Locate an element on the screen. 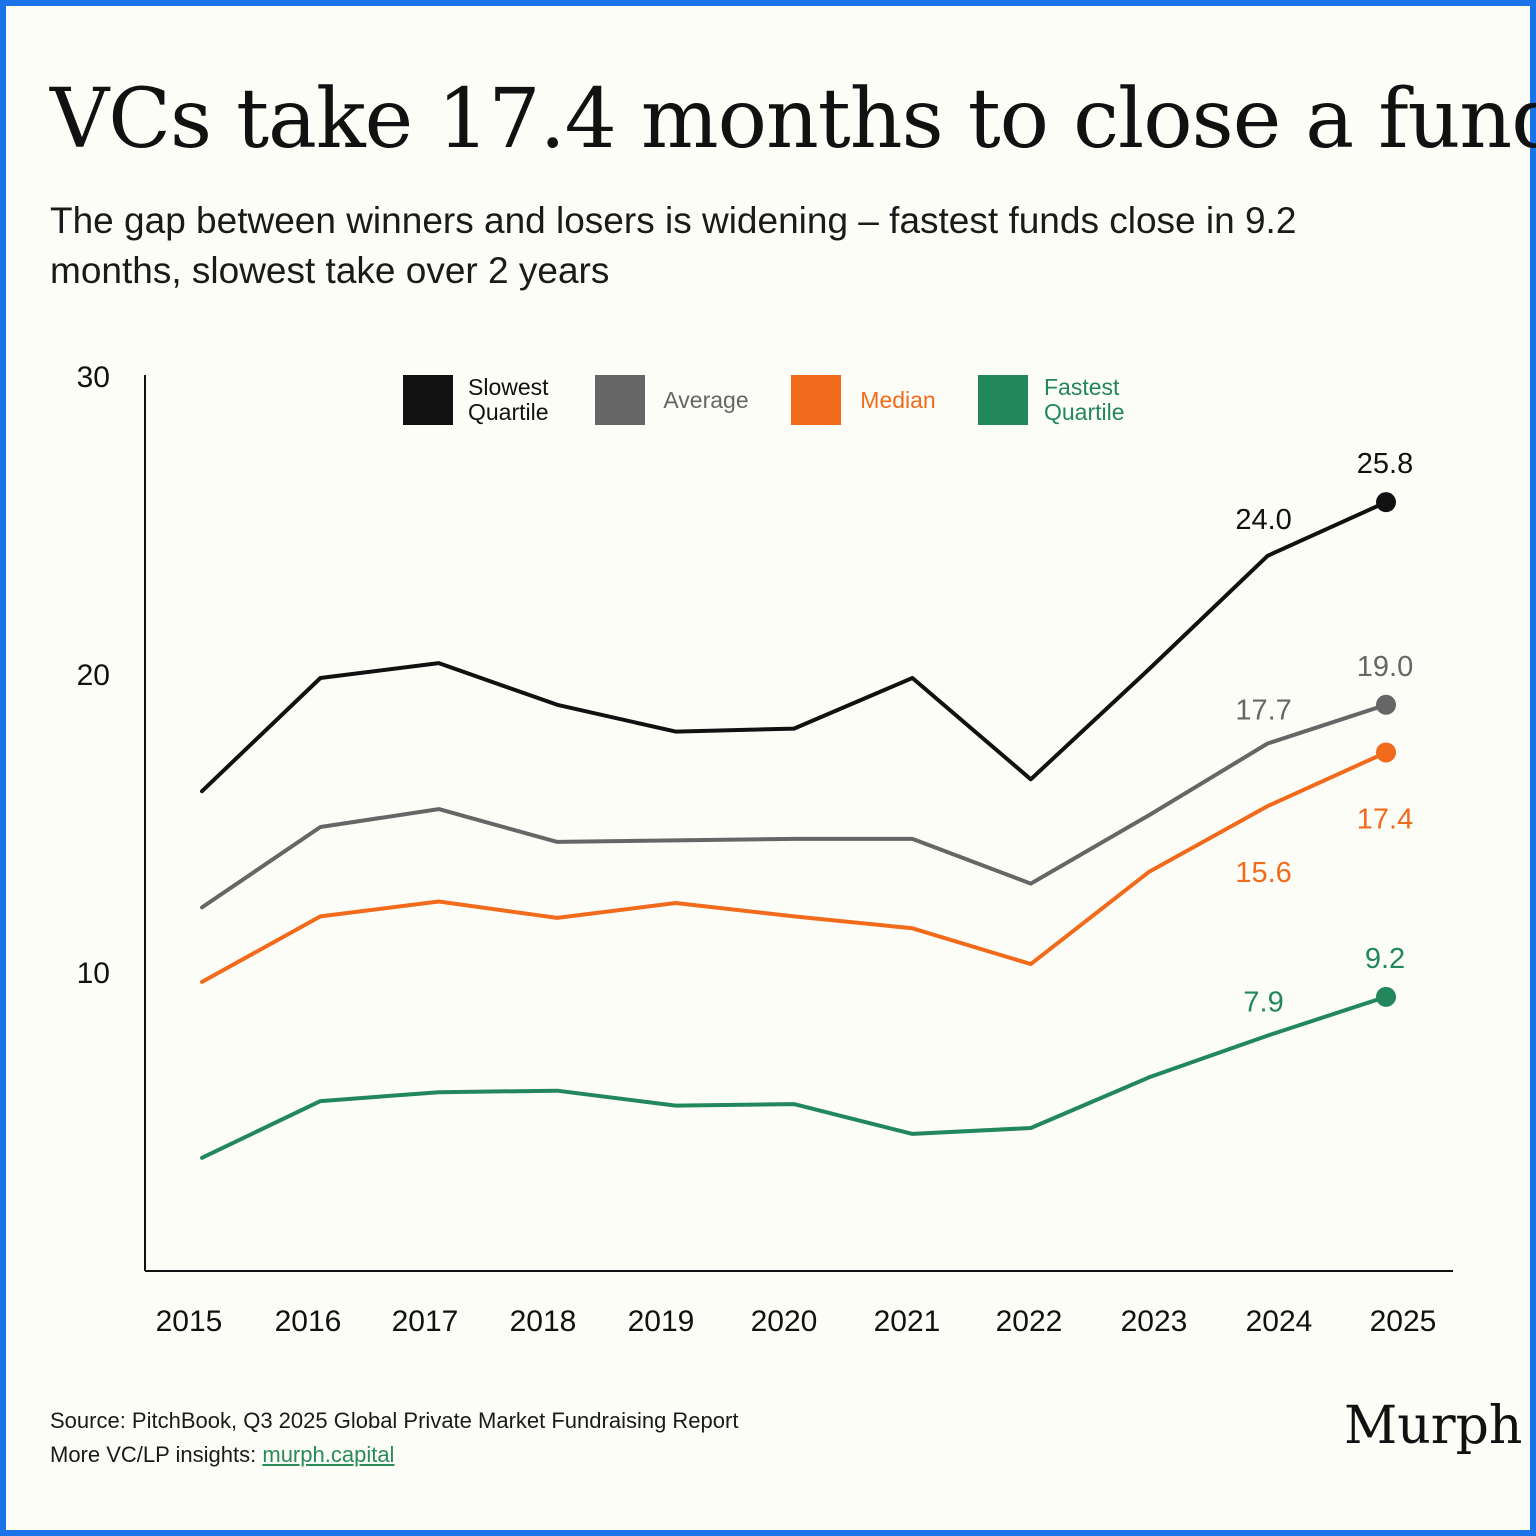 This screenshot has height=1536, width=1536. x-tick-label-2019: 2019 is located at coordinates (661, 1321).